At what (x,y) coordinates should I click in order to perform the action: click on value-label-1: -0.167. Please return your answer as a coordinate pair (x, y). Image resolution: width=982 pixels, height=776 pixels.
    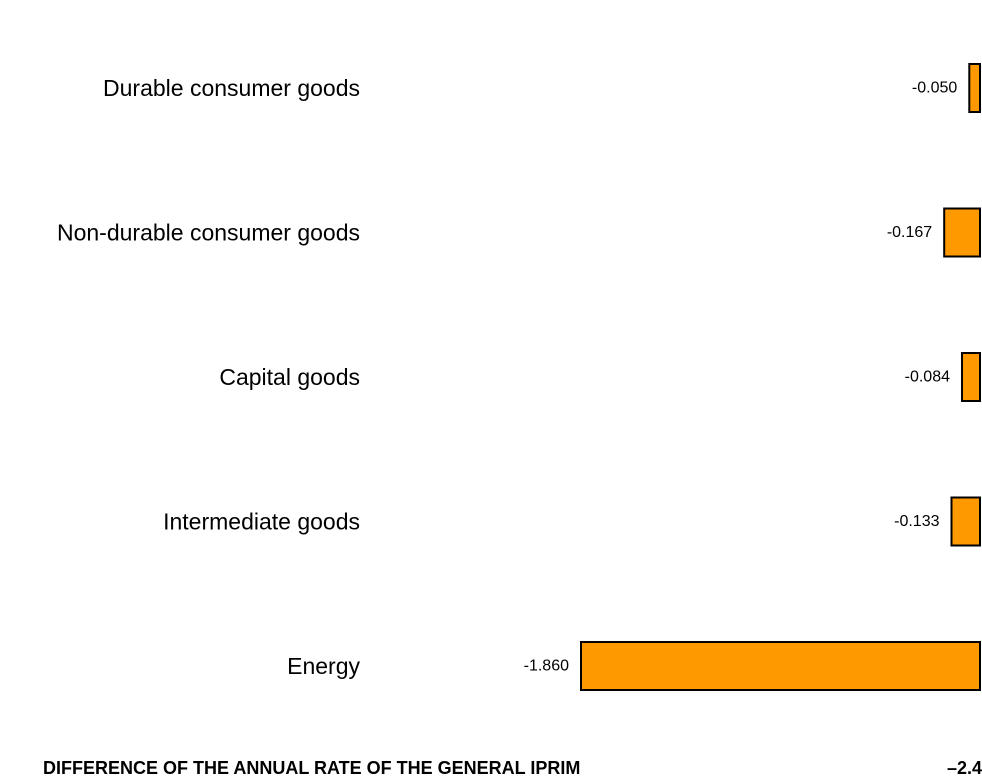
    Looking at the image, I should click on (909, 232).